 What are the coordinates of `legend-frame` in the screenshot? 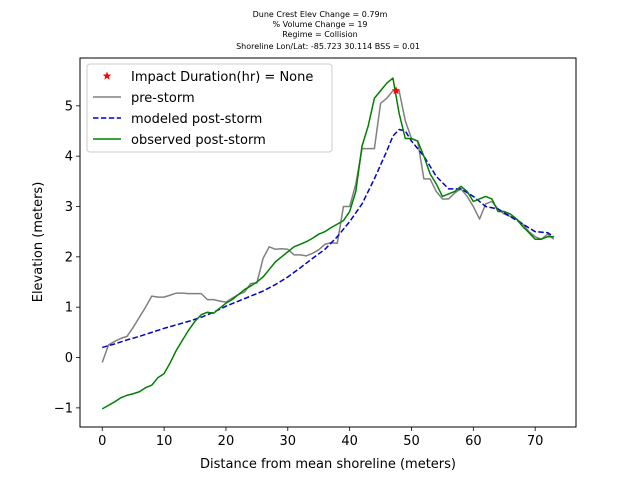 It's located at (209, 108).